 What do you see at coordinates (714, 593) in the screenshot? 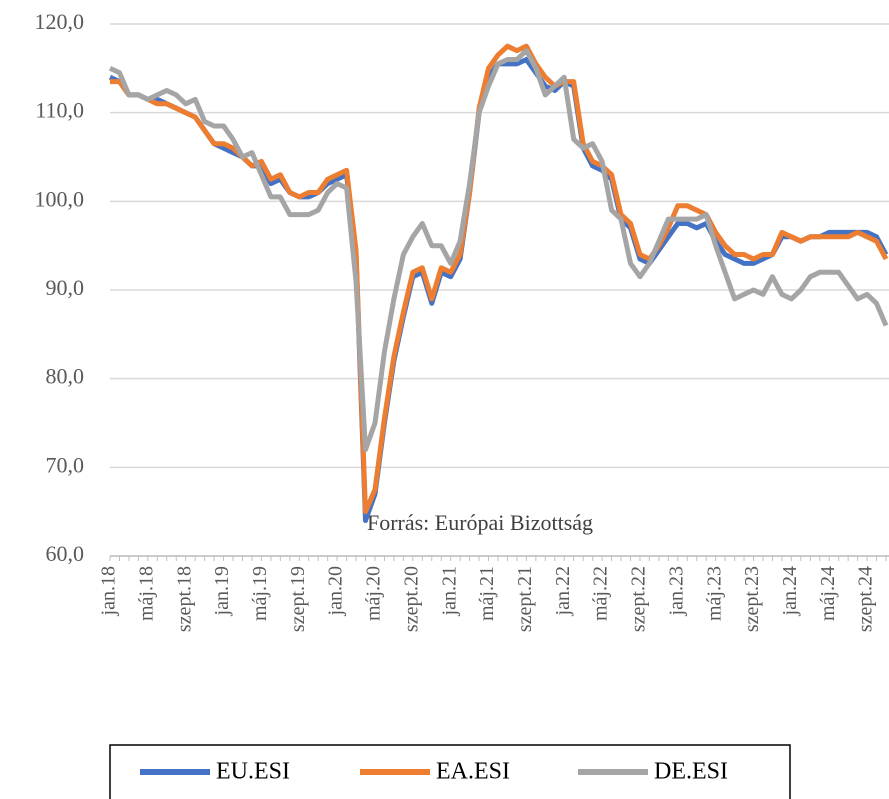
I see `x-tick-label: máj.23` at bounding box center [714, 593].